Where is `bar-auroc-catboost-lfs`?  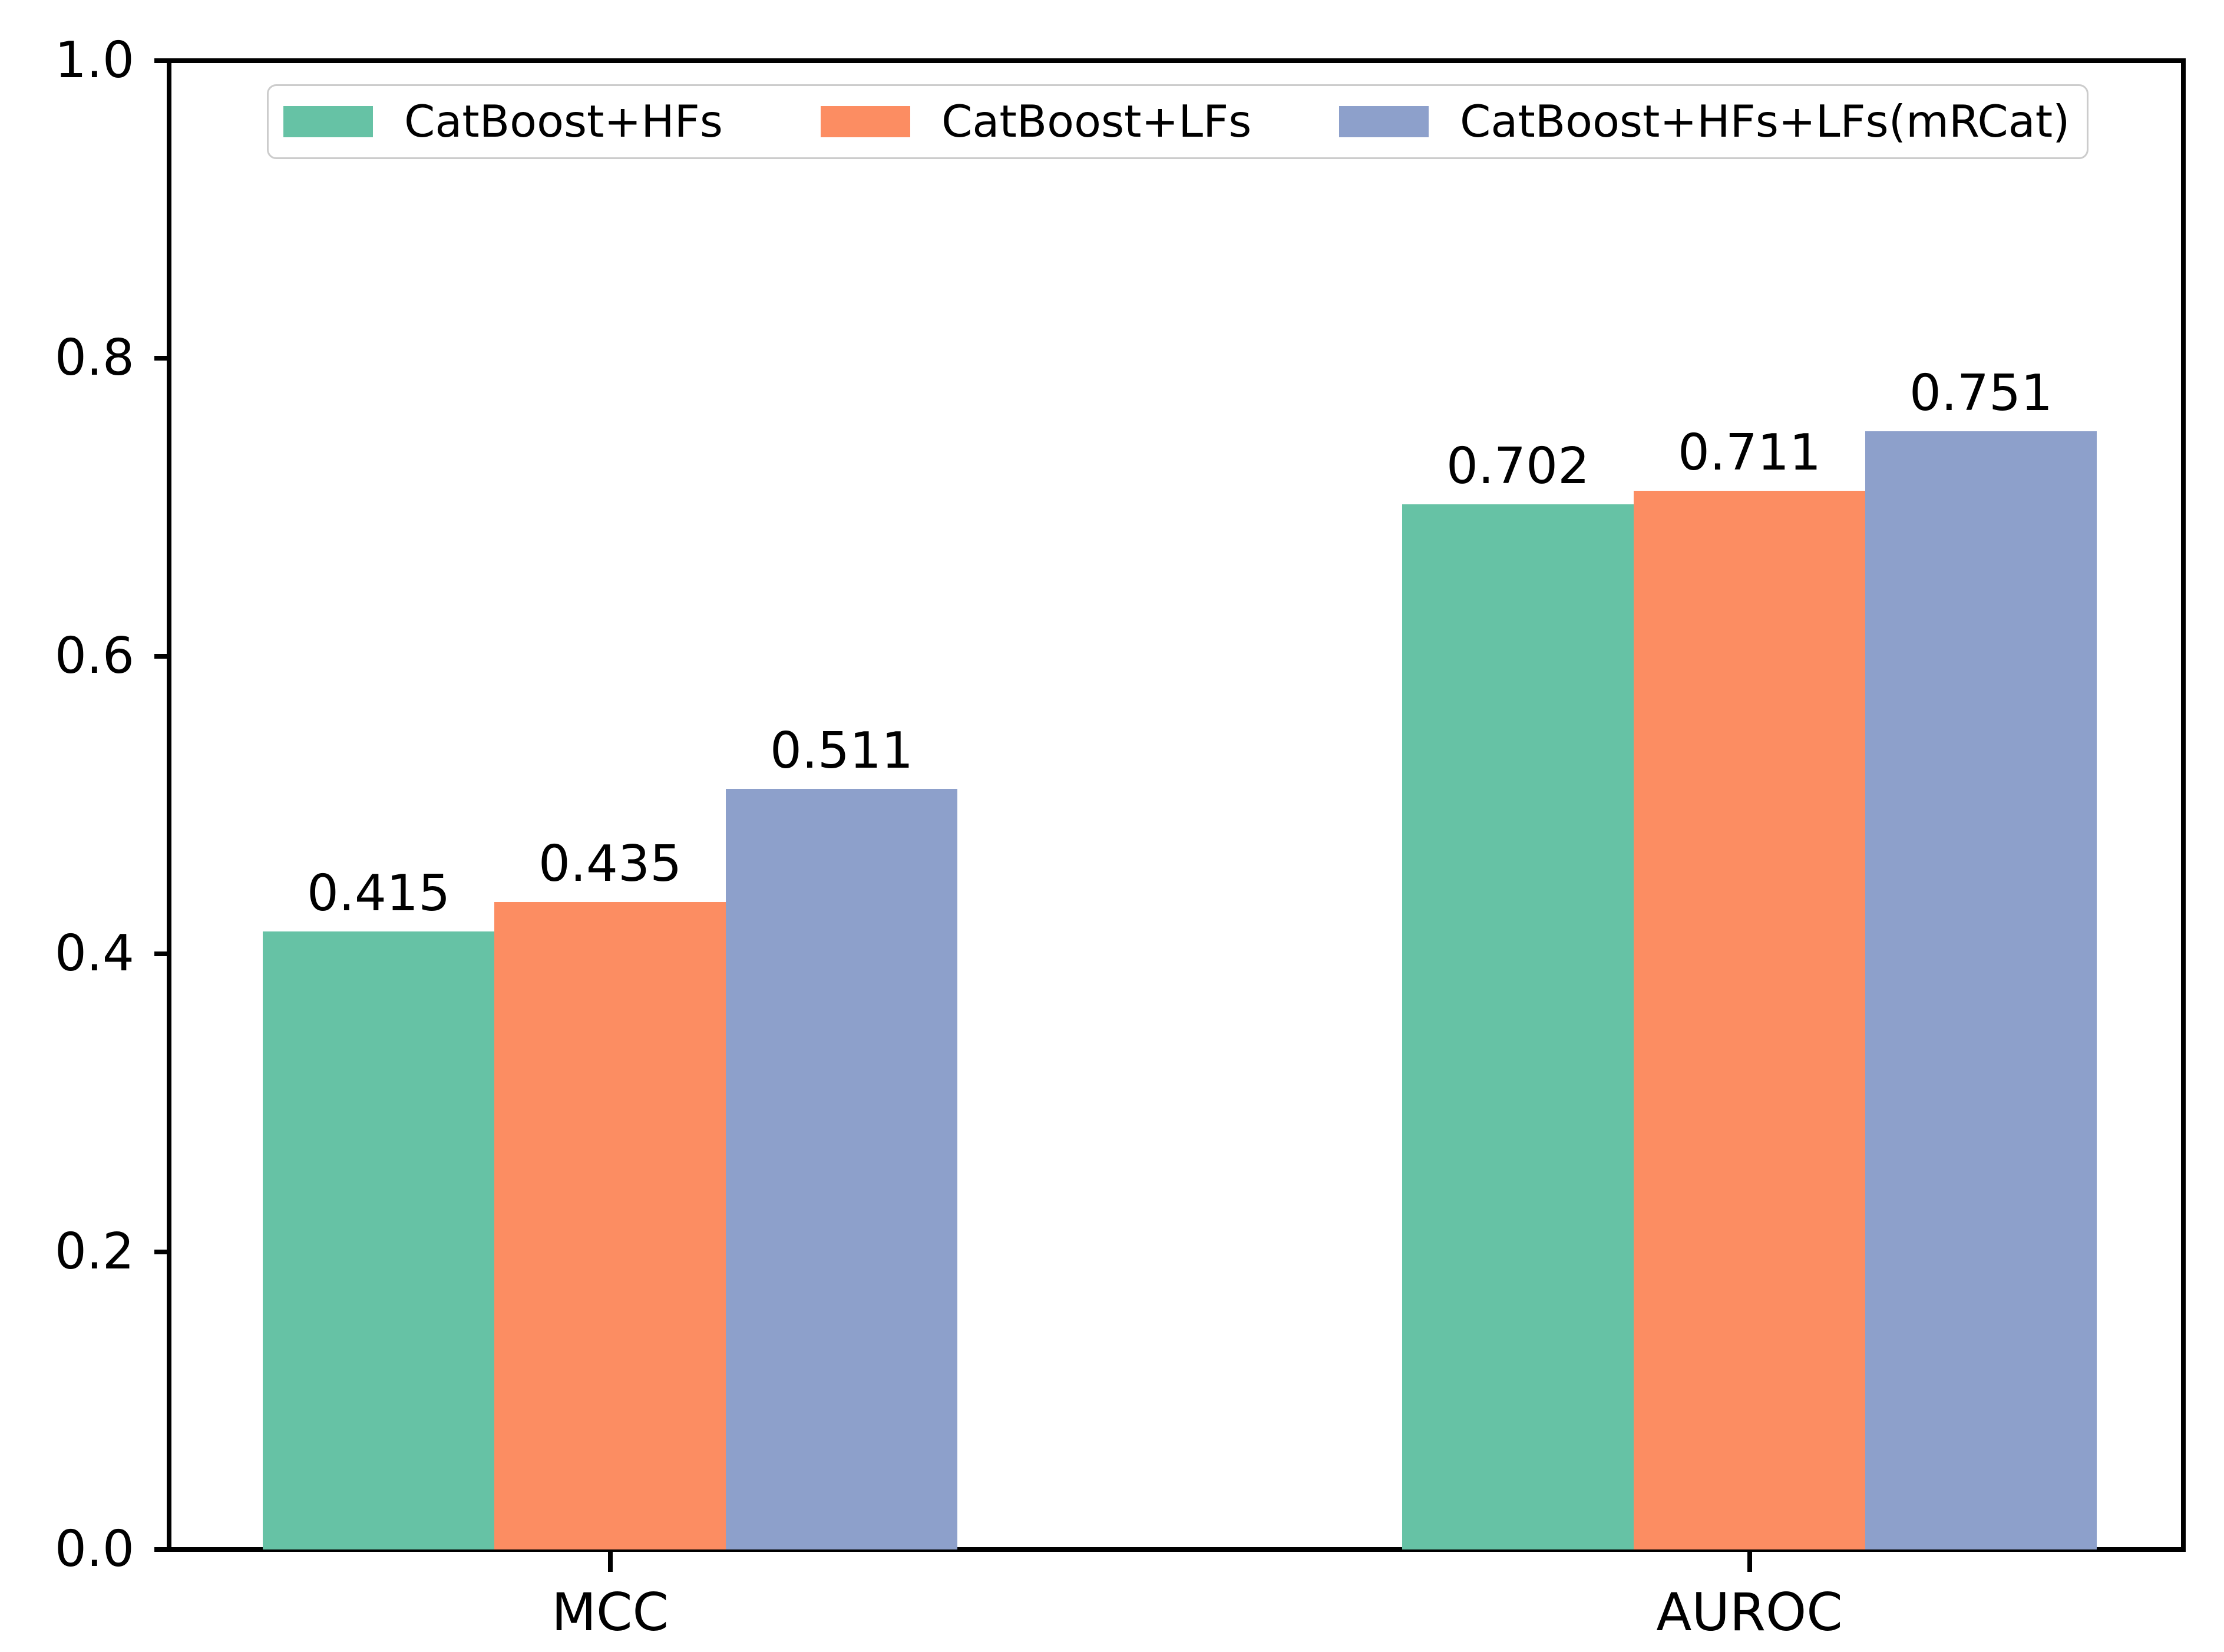
bar-auroc-catboost-lfs is located at coordinates (1749, 1020).